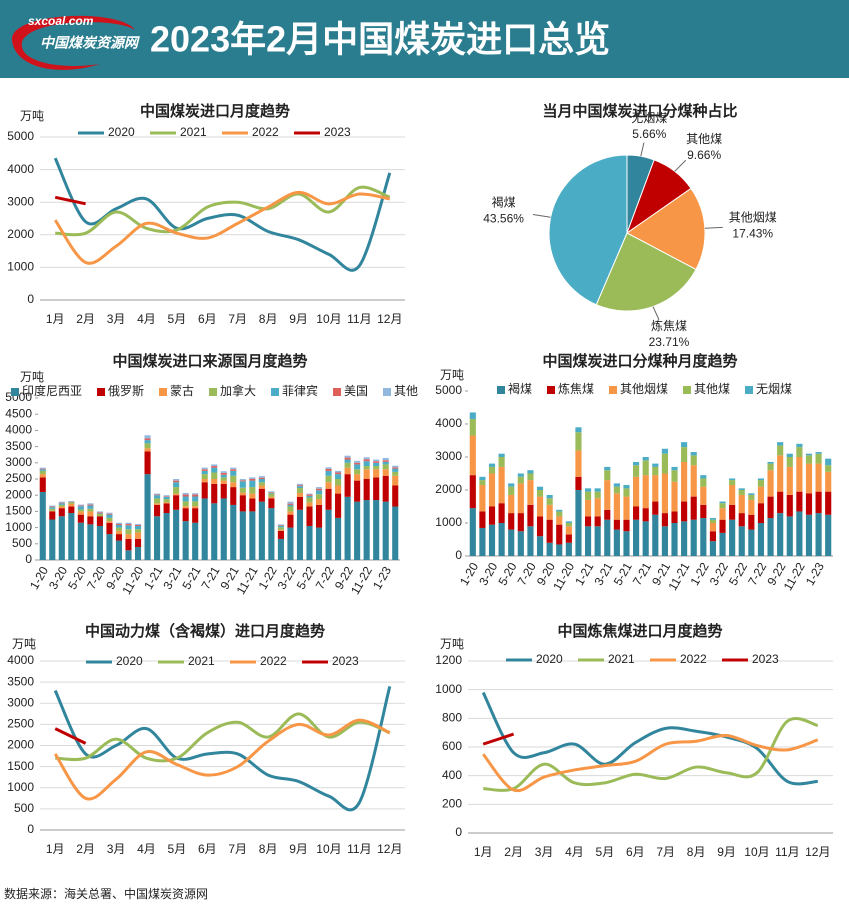  I want to click on y-tick-label: 3500, so click(20, 681).